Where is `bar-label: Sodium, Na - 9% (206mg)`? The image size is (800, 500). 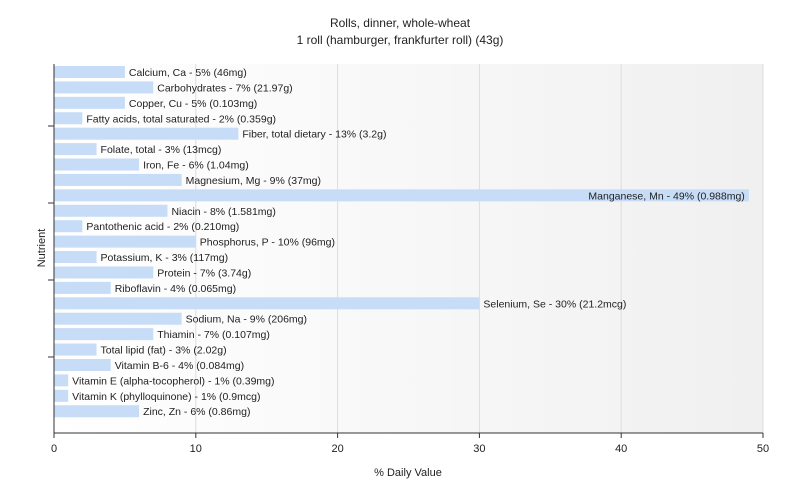 bar-label: Sodium, Na - 9% (206mg) is located at coordinates (246, 320).